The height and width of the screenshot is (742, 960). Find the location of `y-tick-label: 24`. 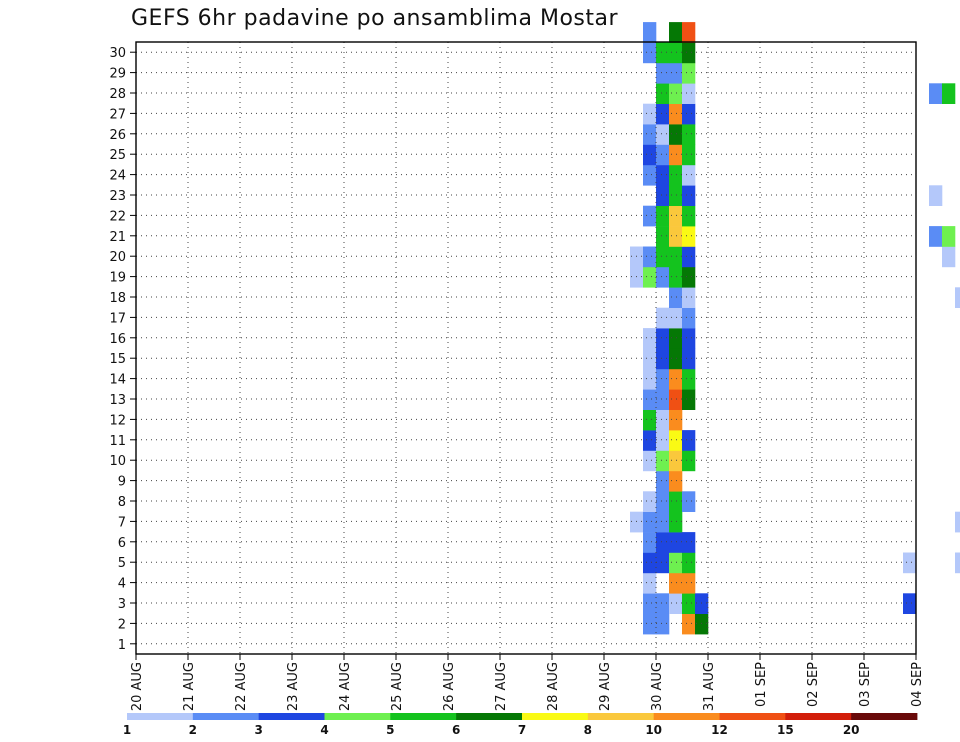

y-tick-label: 24 is located at coordinates (117, 176).